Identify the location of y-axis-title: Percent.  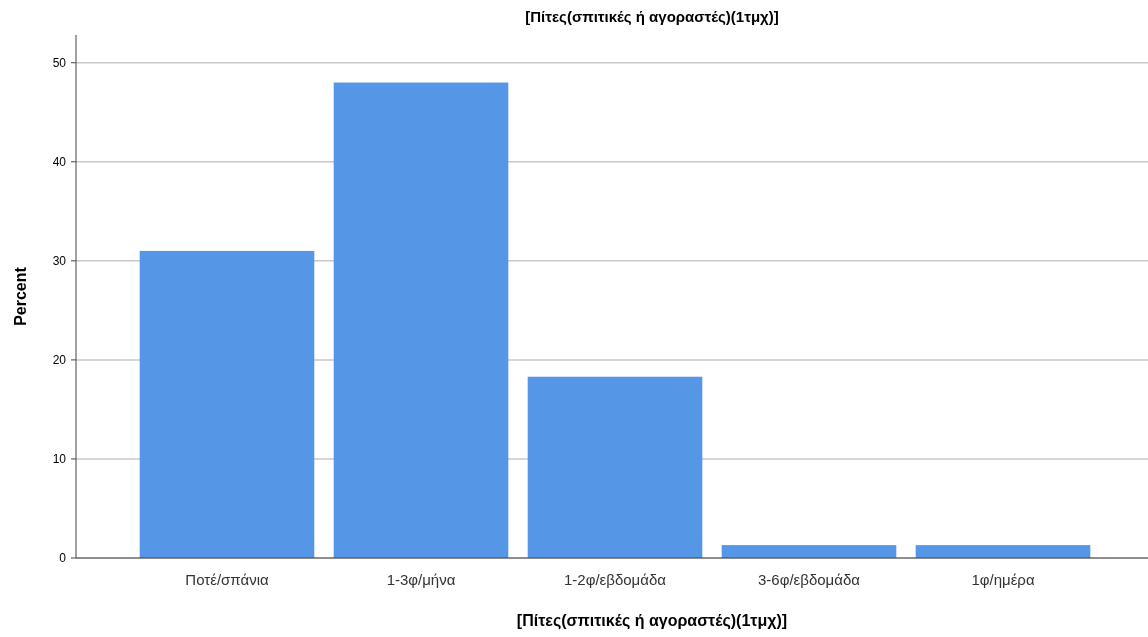
(20, 296).